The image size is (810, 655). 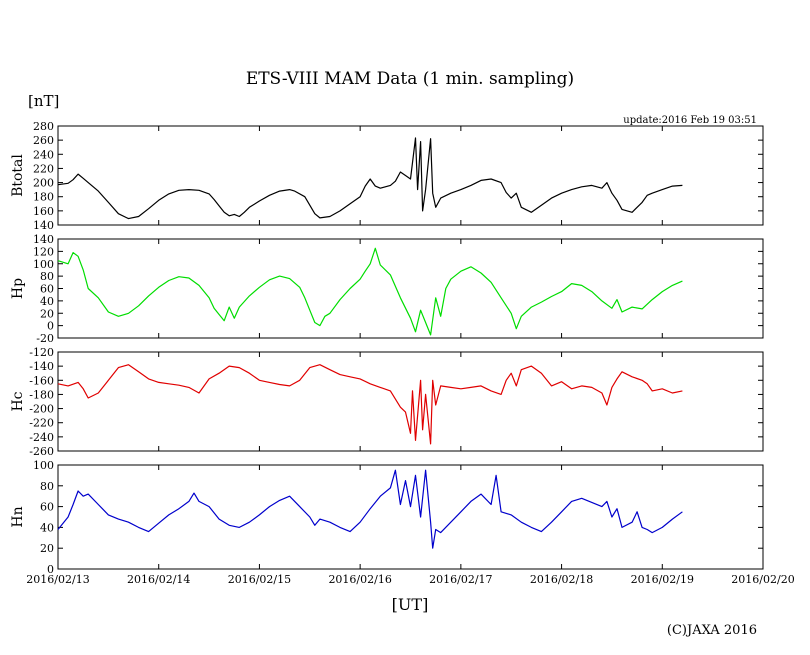 What do you see at coordinates (43, 154) in the screenshot?
I see `y-tick-label: 240` at bounding box center [43, 154].